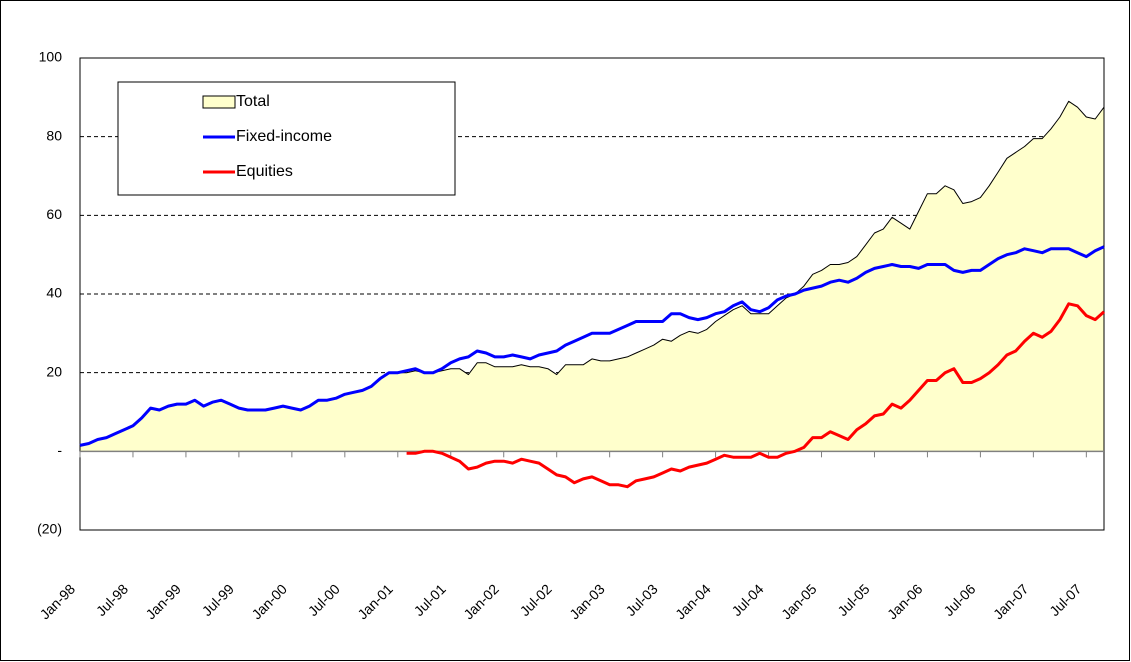 The height and width of the screenshot is (662, 1131). Describe the element at coordinates (49, 529) in the screenshot. I see `y-tick-label: (20)` at that location.